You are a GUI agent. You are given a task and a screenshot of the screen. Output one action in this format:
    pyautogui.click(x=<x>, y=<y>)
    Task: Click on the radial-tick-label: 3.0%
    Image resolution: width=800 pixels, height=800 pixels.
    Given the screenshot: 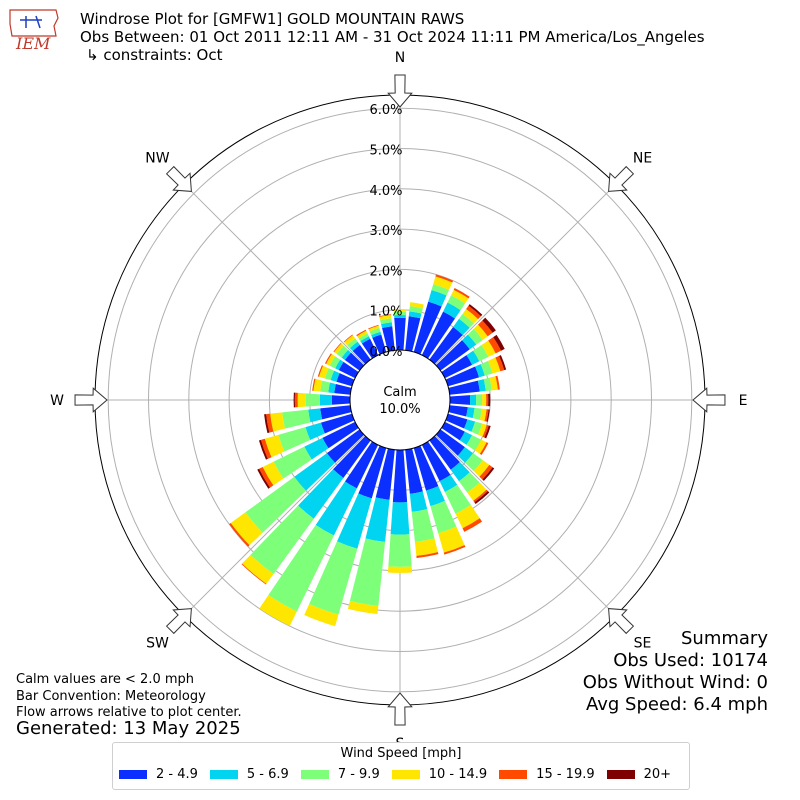 What is the action you would take?
    pyautogui.click(x=385, y=231)
    